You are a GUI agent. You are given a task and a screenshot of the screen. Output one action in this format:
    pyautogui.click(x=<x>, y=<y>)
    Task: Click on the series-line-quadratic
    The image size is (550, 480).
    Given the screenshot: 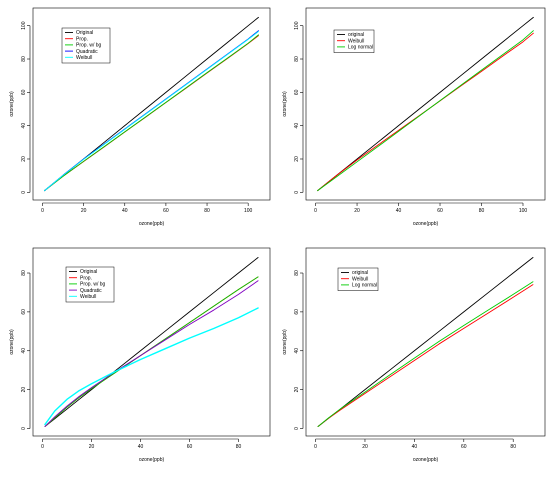 What is the action you would take?
    pyautogui.click(x=151, y=353)
    